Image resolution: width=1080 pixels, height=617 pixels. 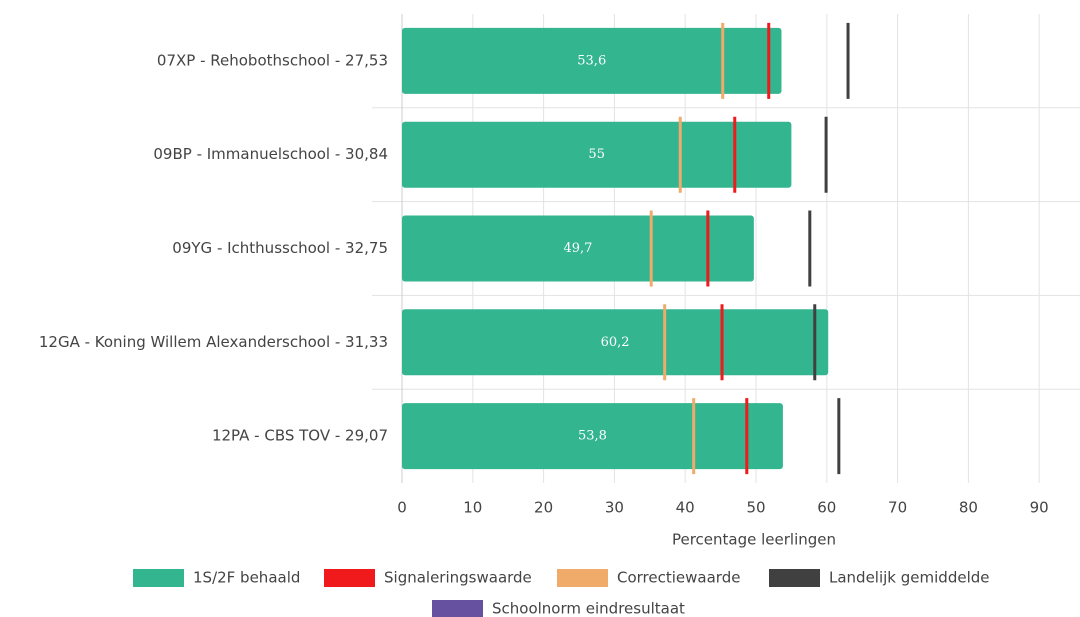 I want to click on data-label: 53,6, so click(x=591, y=60).